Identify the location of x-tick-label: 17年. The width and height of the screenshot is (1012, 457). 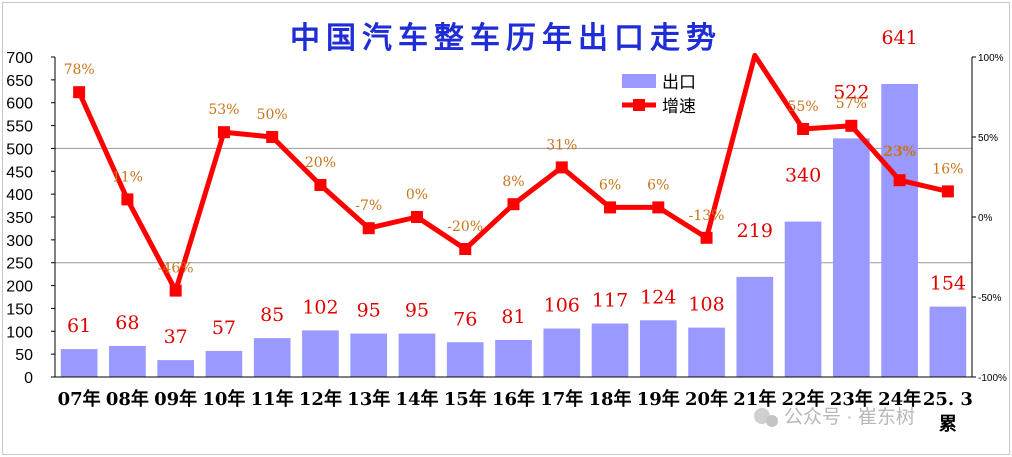
(561, 399).